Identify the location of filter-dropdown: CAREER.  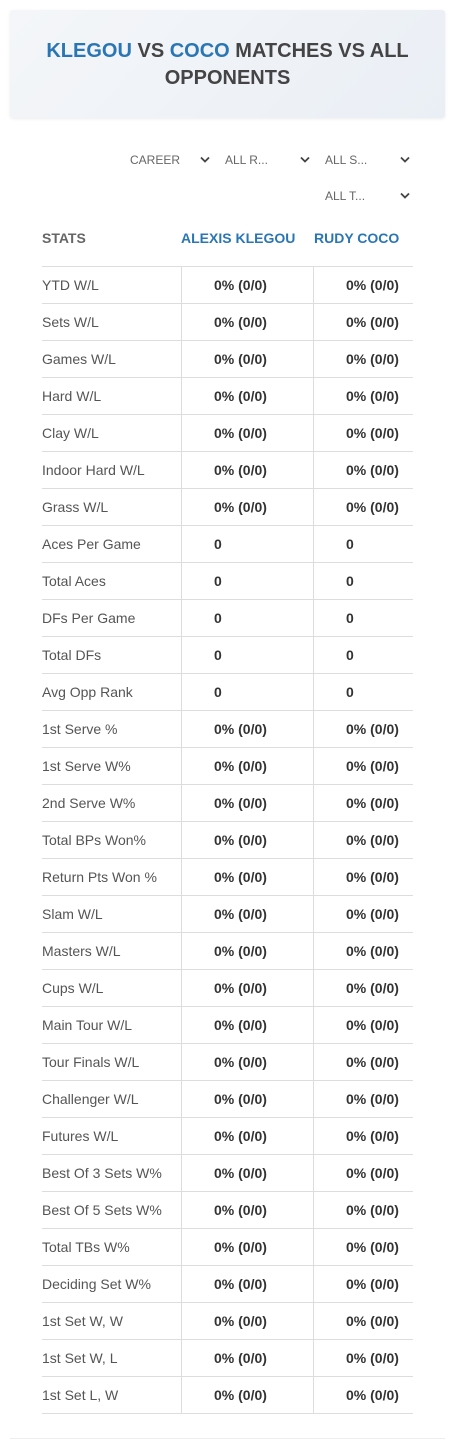
(170, 160).